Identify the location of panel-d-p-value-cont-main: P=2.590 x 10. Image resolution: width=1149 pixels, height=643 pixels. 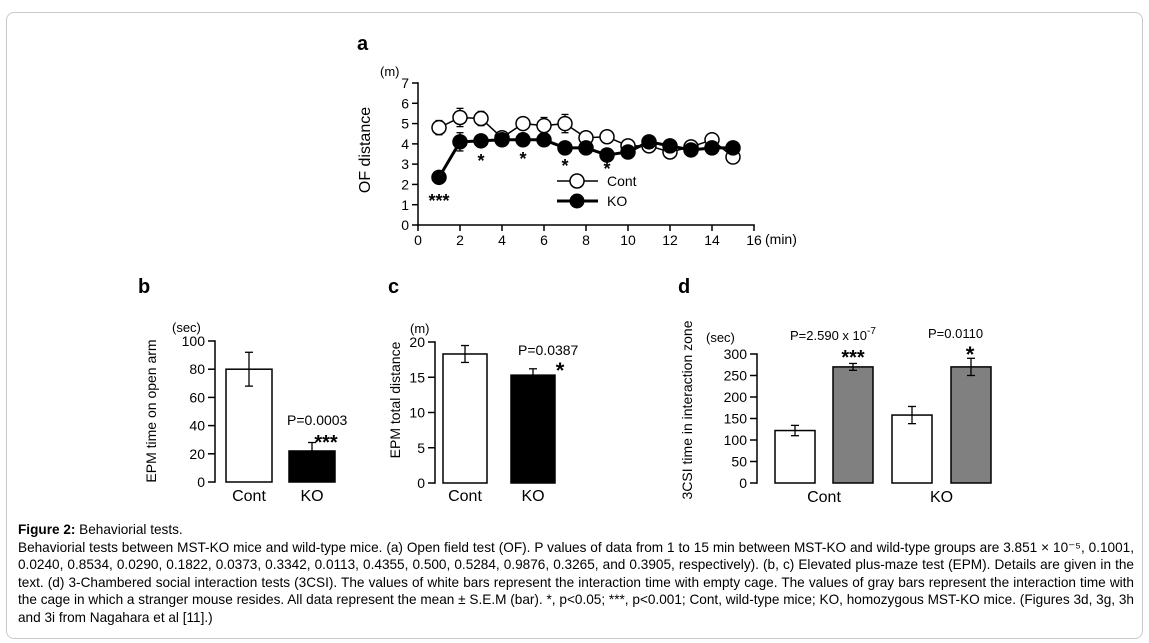
(828, 335).